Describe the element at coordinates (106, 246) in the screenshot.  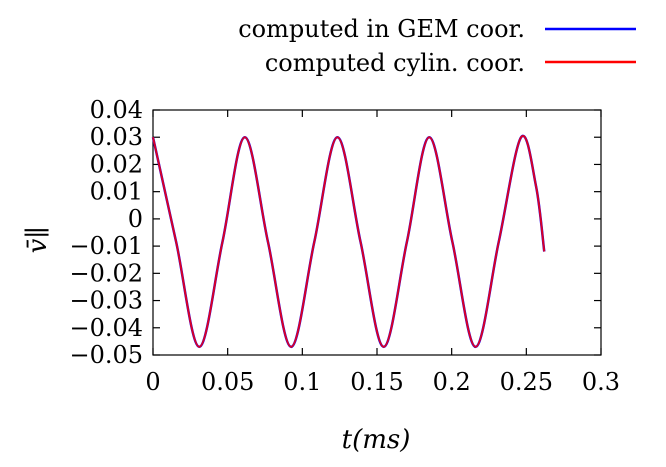
I see `y-tick-label: −0.01` at that location.